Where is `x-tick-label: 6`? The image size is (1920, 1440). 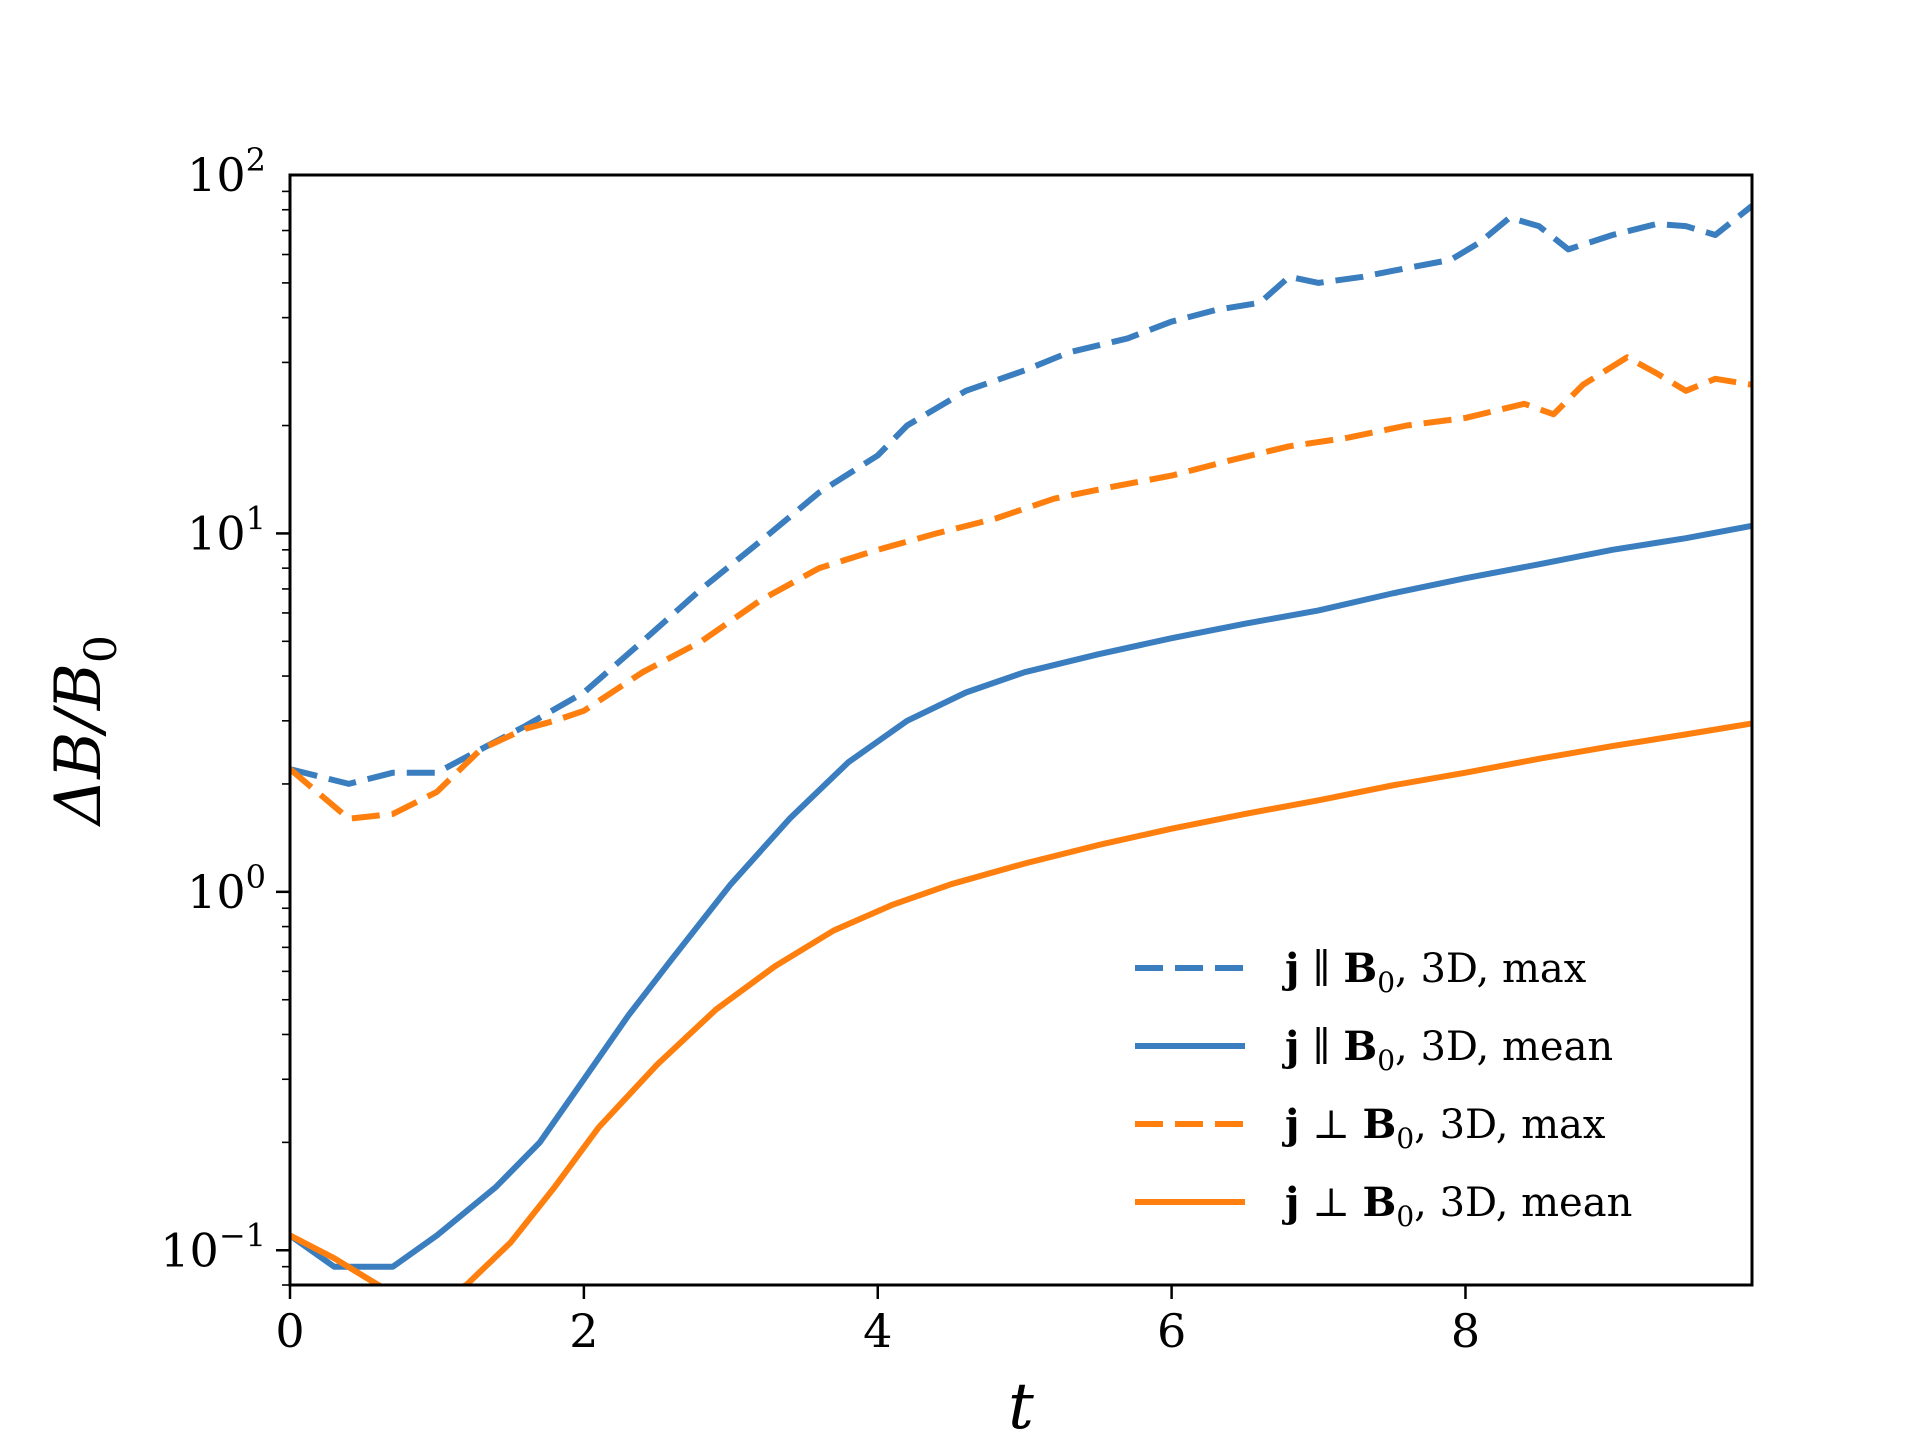 x-tick-label: 6 is located at coordinates (1171, 1331).